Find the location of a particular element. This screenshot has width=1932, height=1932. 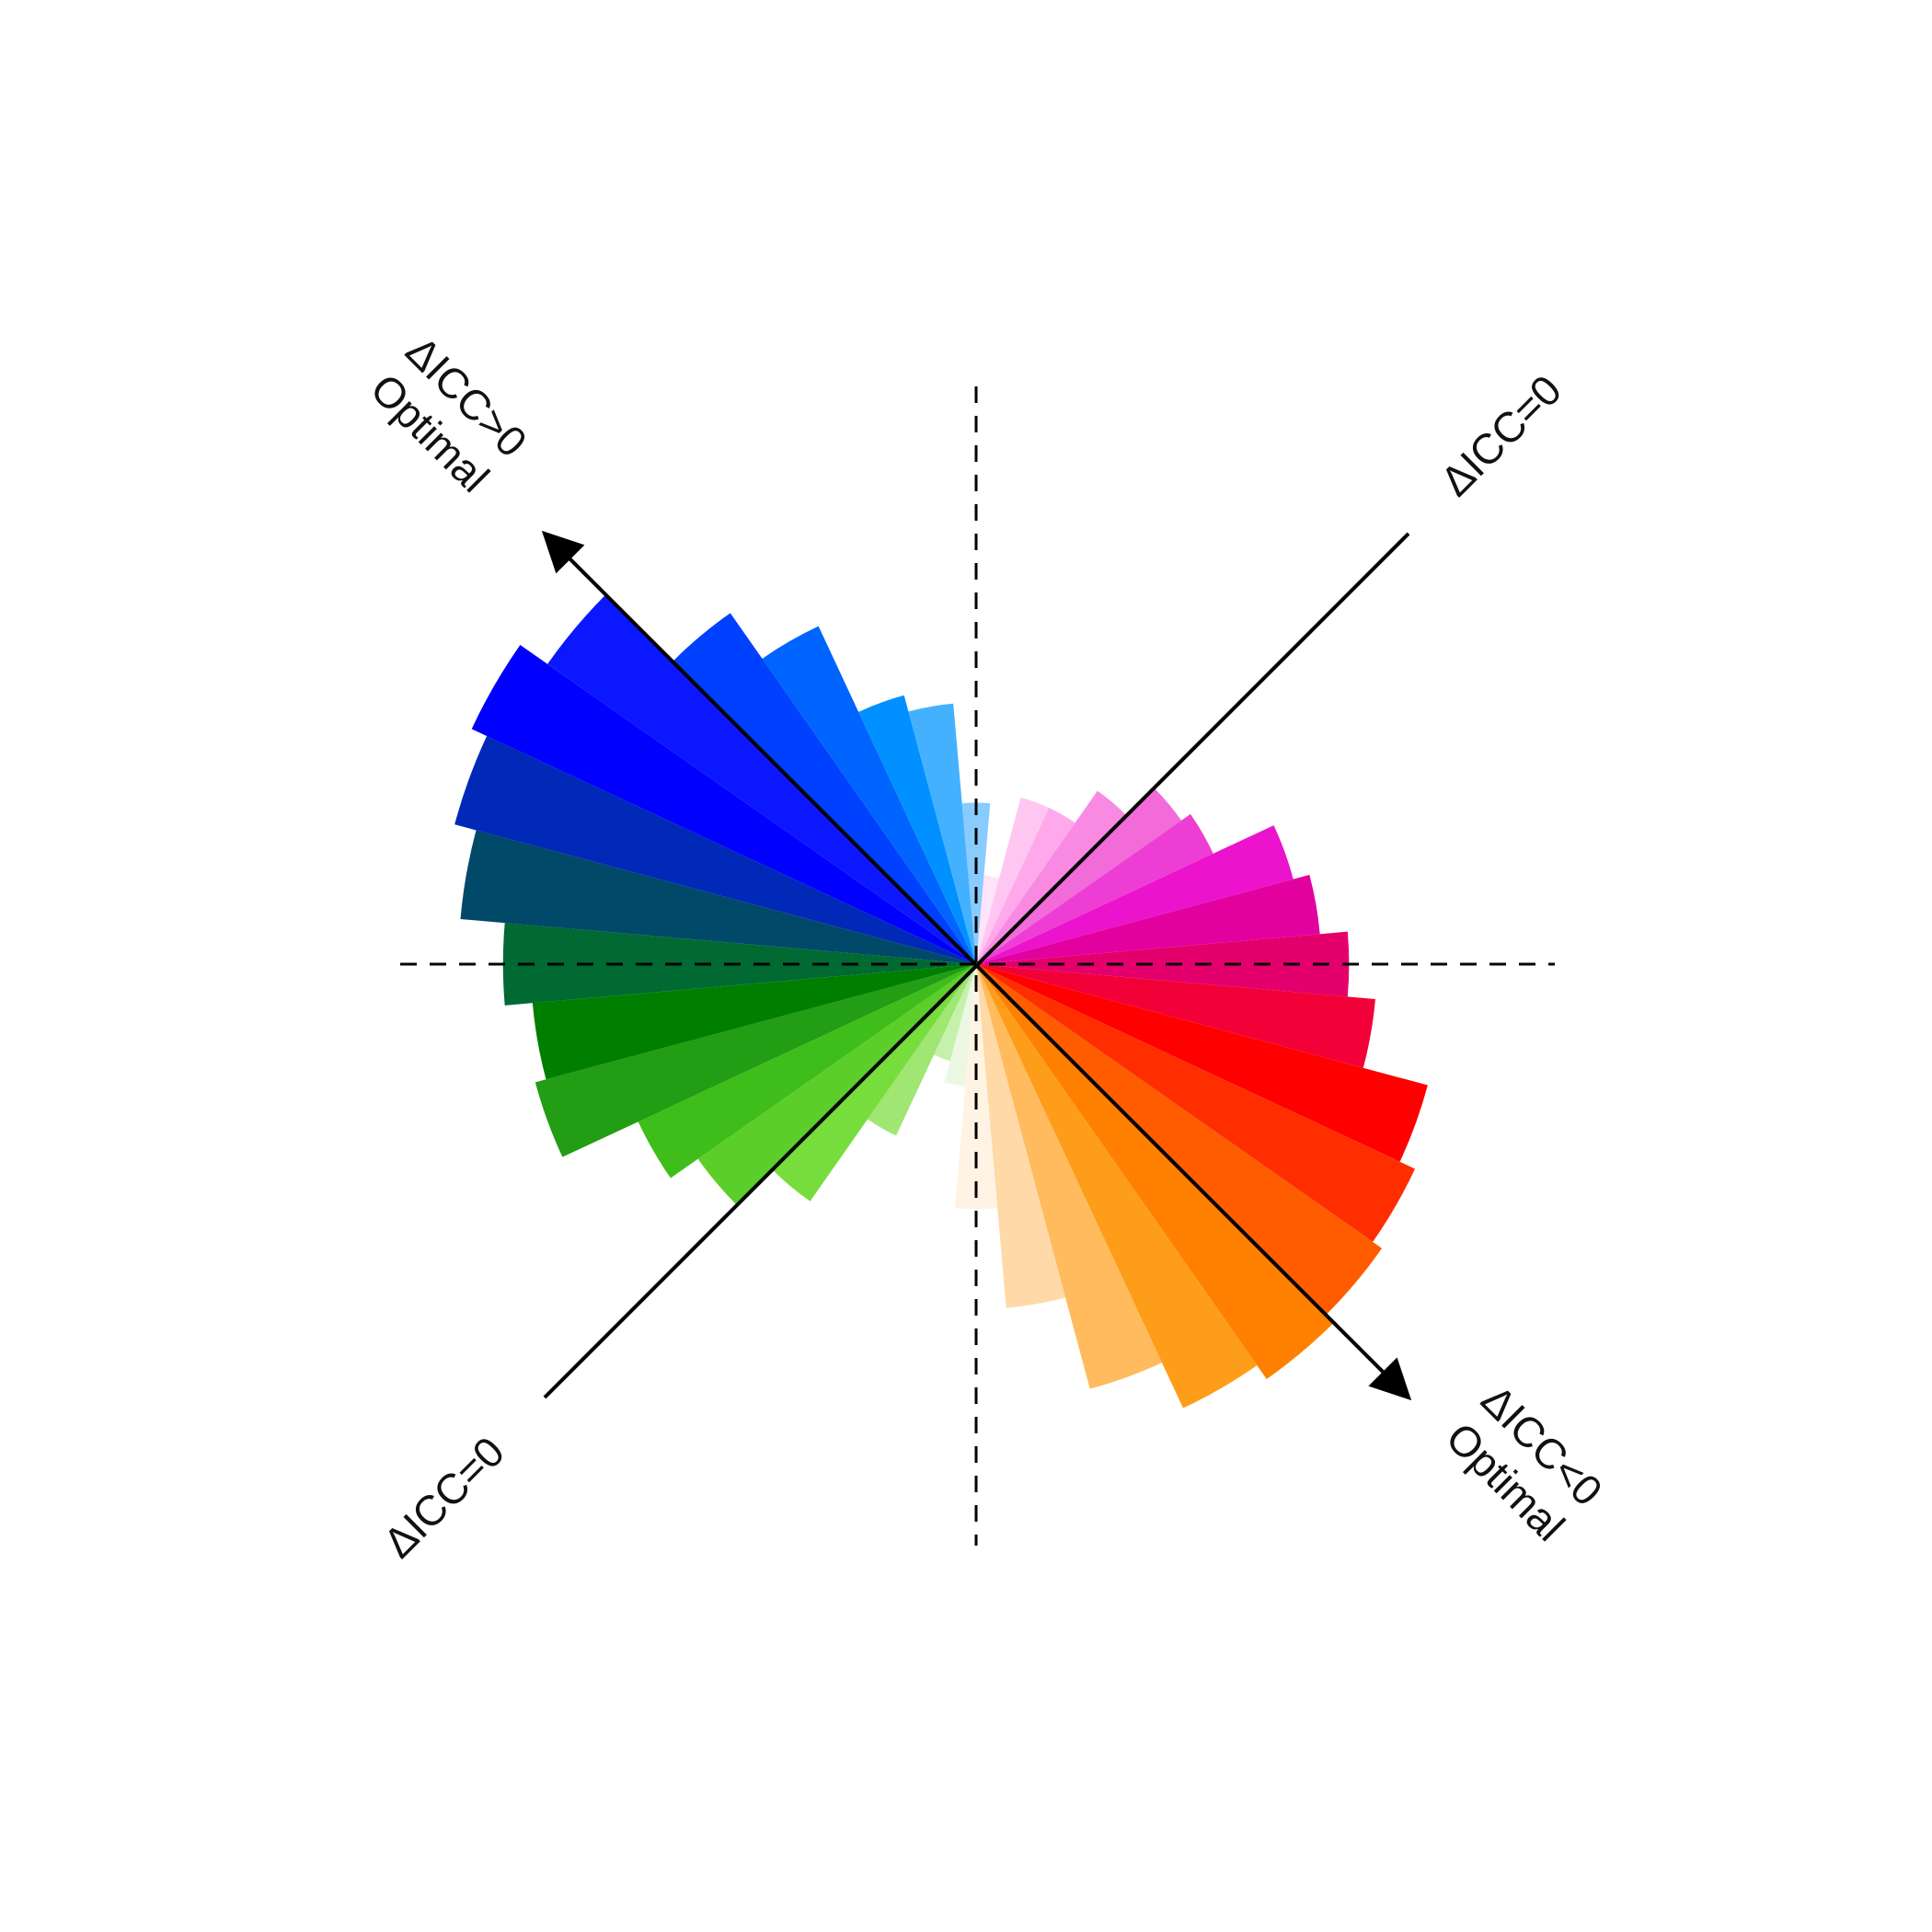

top-right-label: ΔICC=0 is located at coordinates (1500, 435).